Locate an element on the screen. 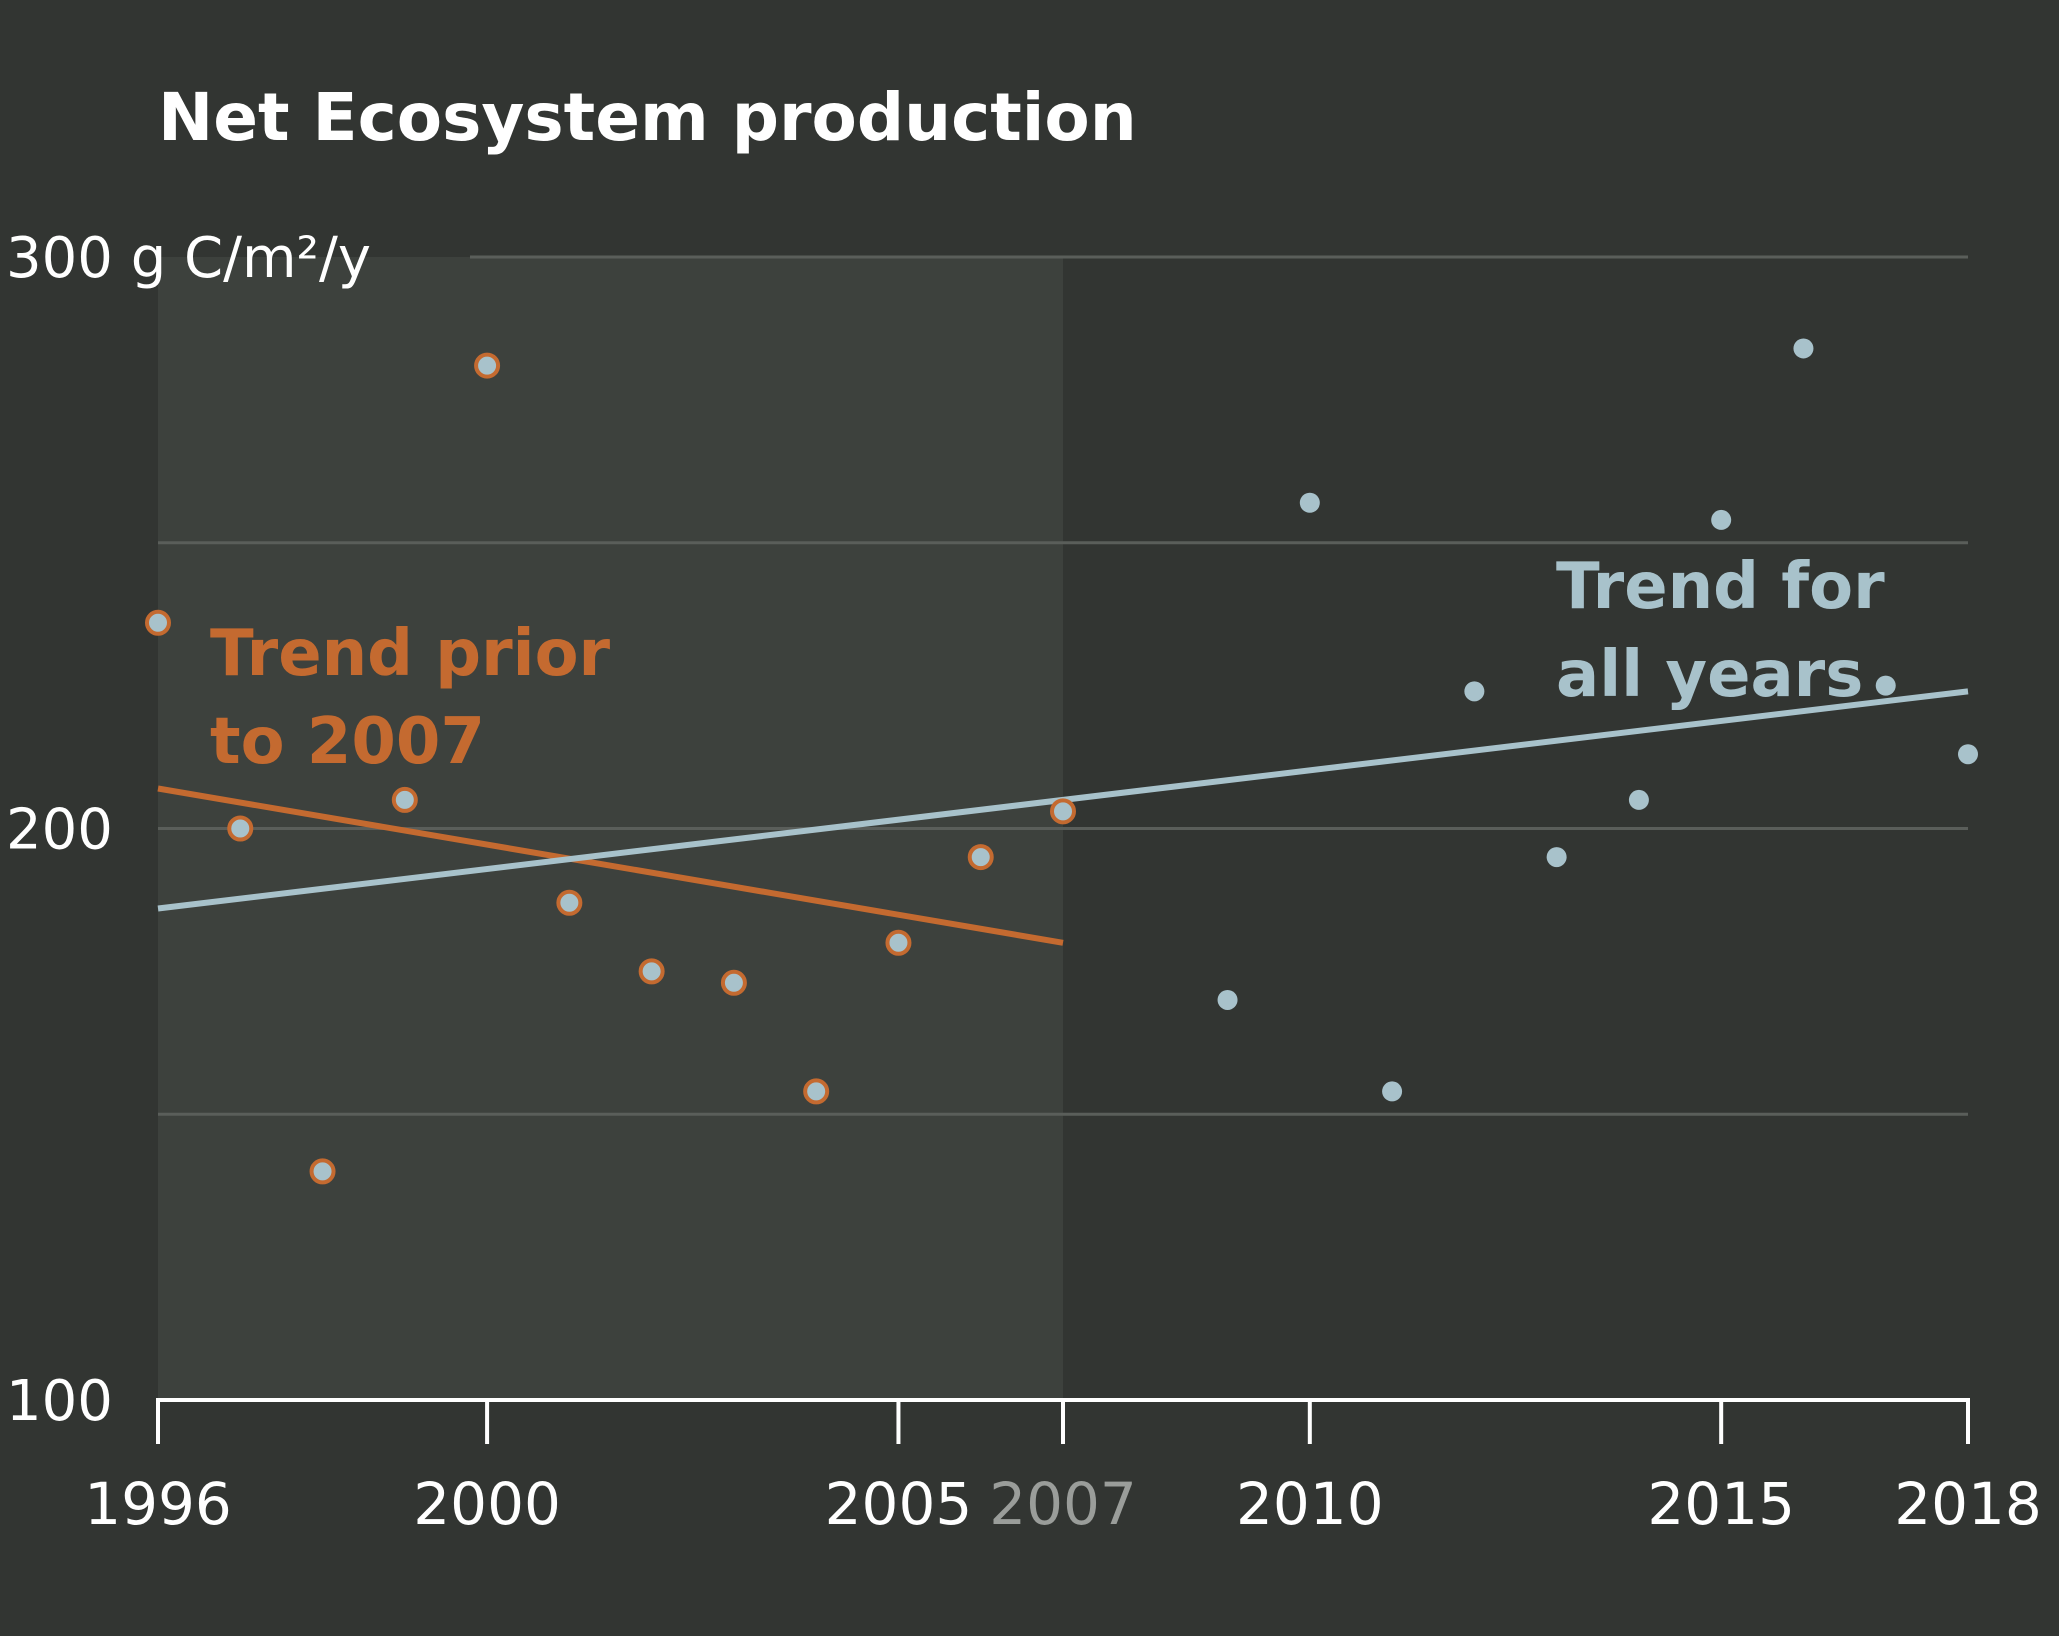 The width and height of the screenshot is (2059, 1636). x-tick-label: 2010 is located at coordinates (1310, 1504).